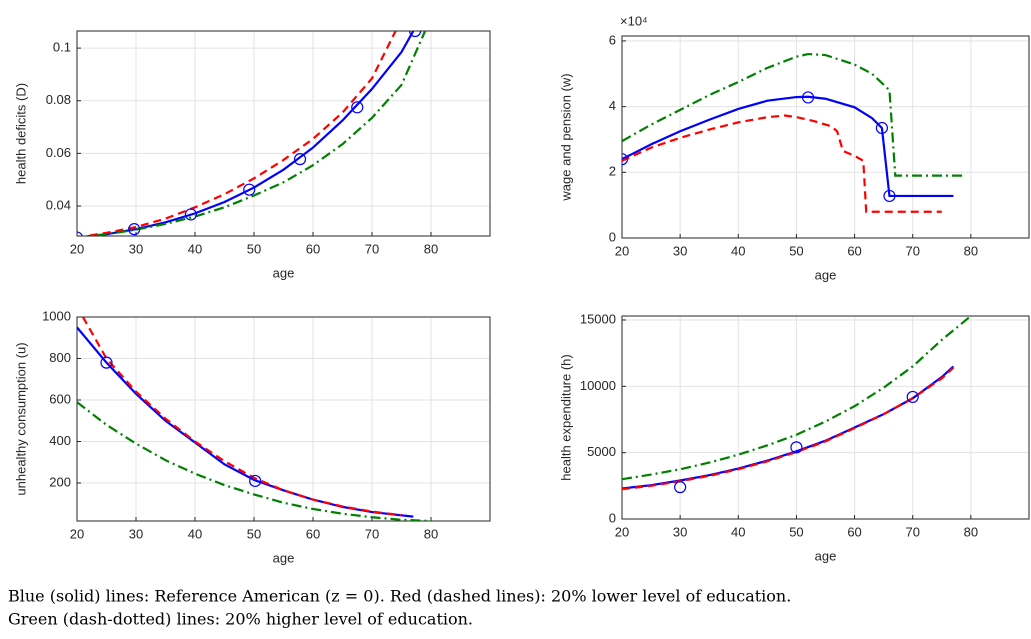  Describe the element at coordinates (612, 105) in the screenshot. I see `y-tick-label: 4` at that location.